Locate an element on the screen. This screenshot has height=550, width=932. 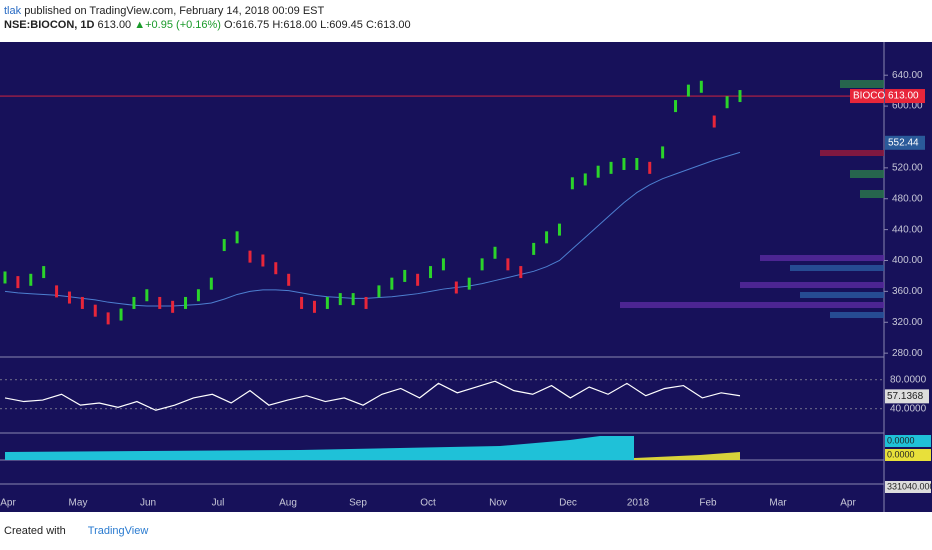
x-tick-label: May is located at coordinates (78, 503).